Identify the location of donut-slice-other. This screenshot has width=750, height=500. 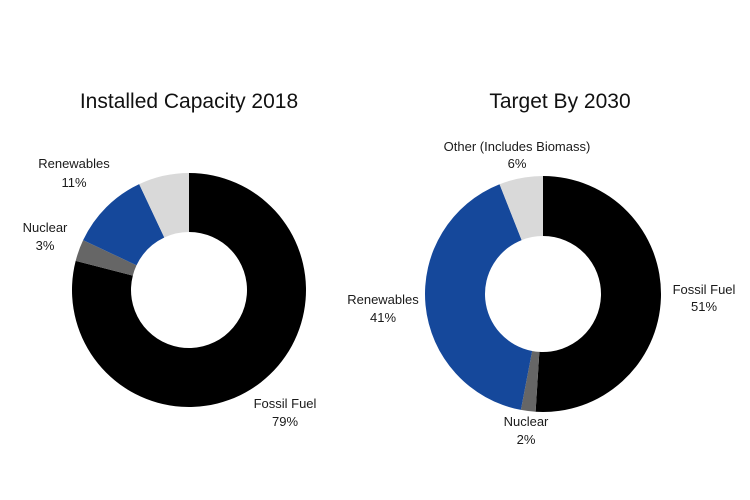
(164, 205).